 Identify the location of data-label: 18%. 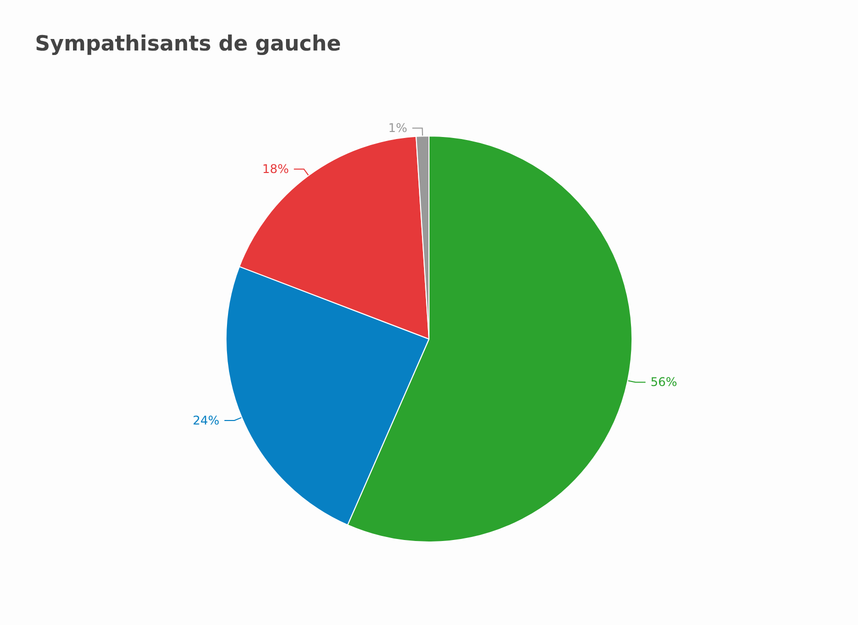
(275, 169).